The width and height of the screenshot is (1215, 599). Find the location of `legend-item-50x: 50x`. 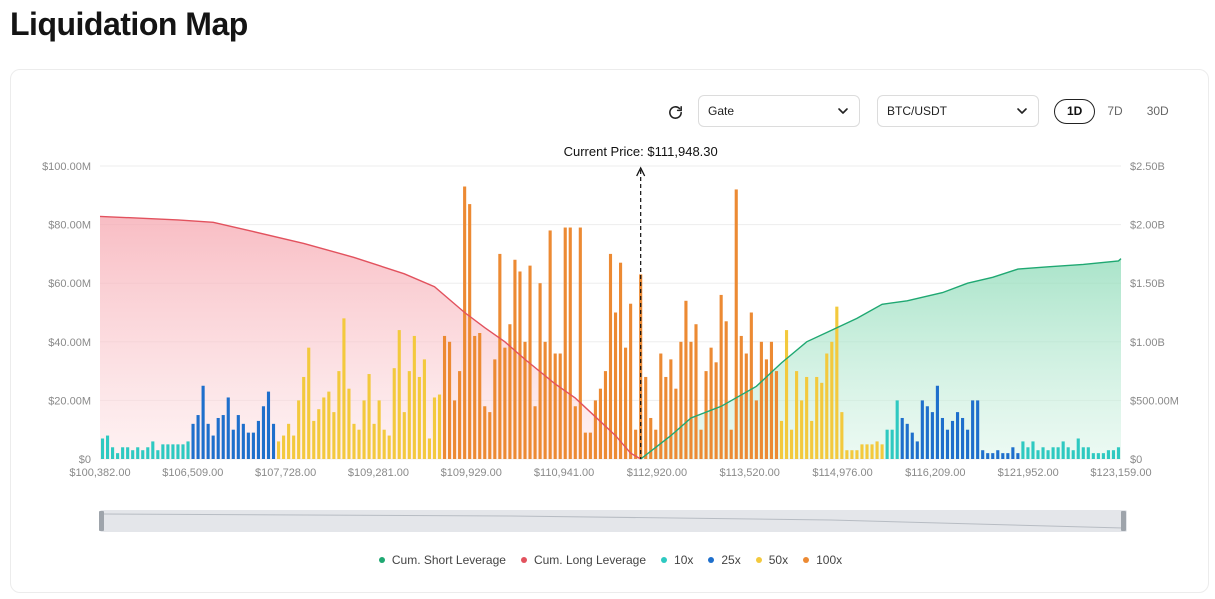

legend-item-50x: 50x is located at coordinates (772, 560).